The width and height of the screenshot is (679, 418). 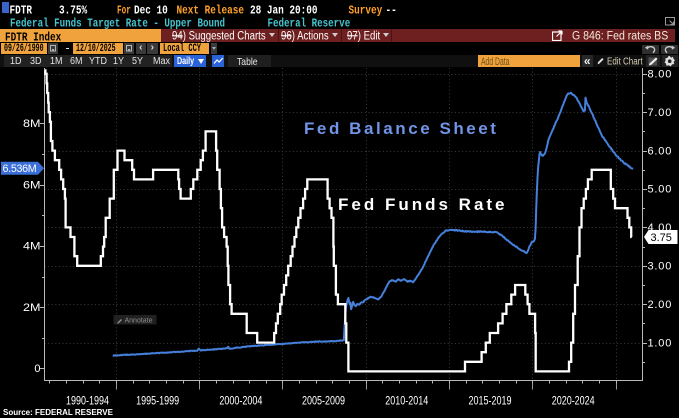 I want to click on svg-text: 2015-2019, so click(x=490, y=401).